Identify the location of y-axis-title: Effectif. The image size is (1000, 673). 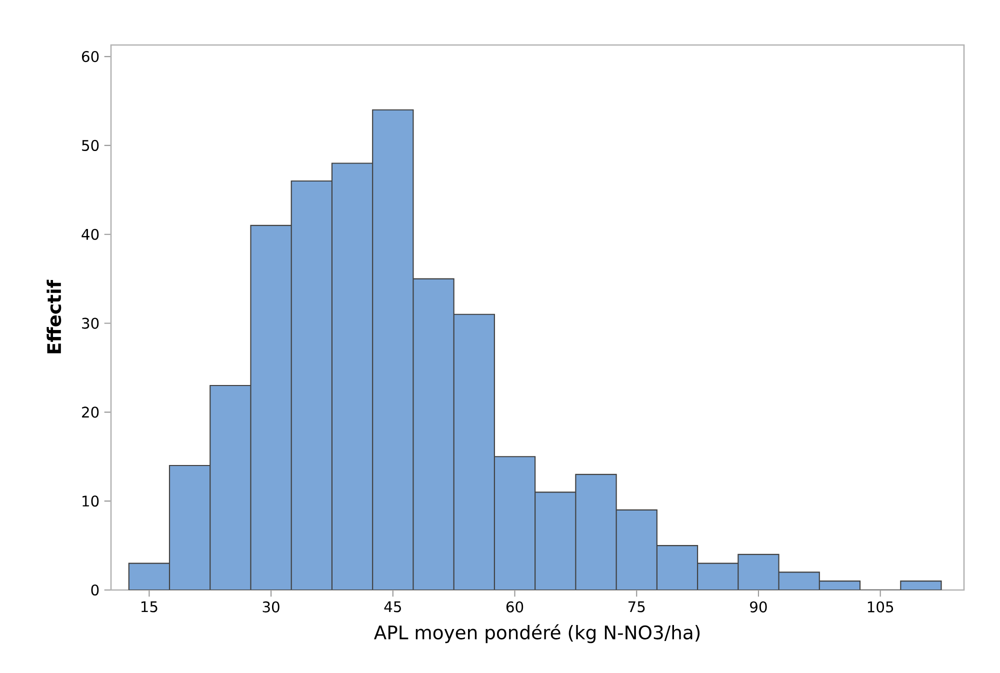
(54, 317).